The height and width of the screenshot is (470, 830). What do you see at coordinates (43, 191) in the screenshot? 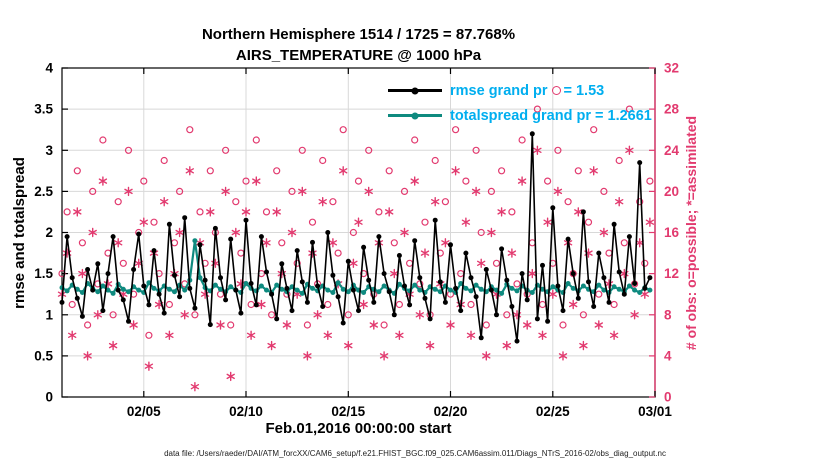
I see `svg-text: 2.5` at bounding box center [43, 191].